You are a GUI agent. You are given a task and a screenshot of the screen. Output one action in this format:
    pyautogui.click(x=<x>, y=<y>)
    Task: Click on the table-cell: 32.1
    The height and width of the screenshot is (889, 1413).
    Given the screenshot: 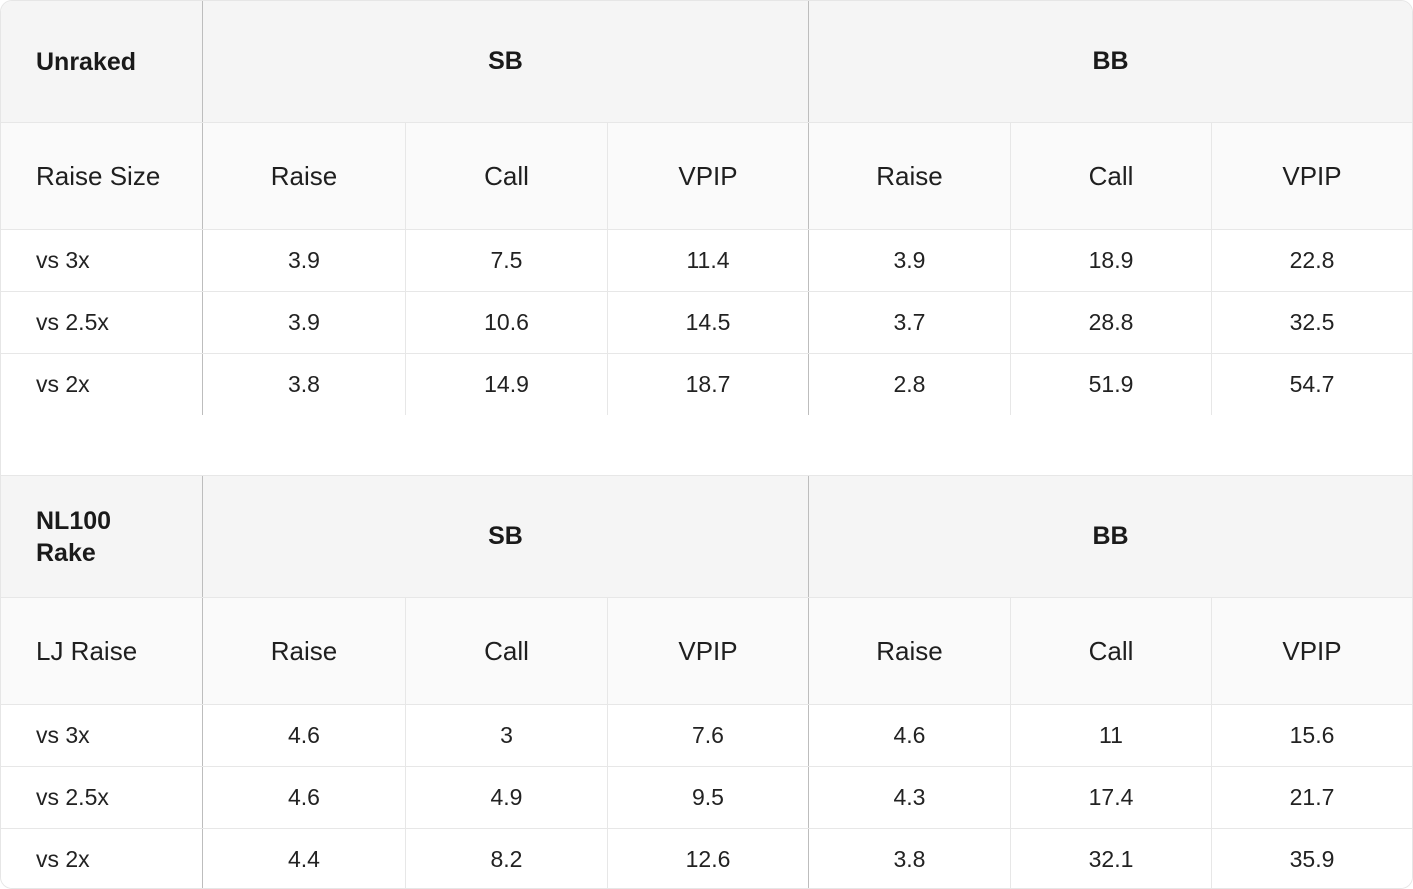 What is the action you would take?
    pyautogui.click(x=1110, y=858)
    